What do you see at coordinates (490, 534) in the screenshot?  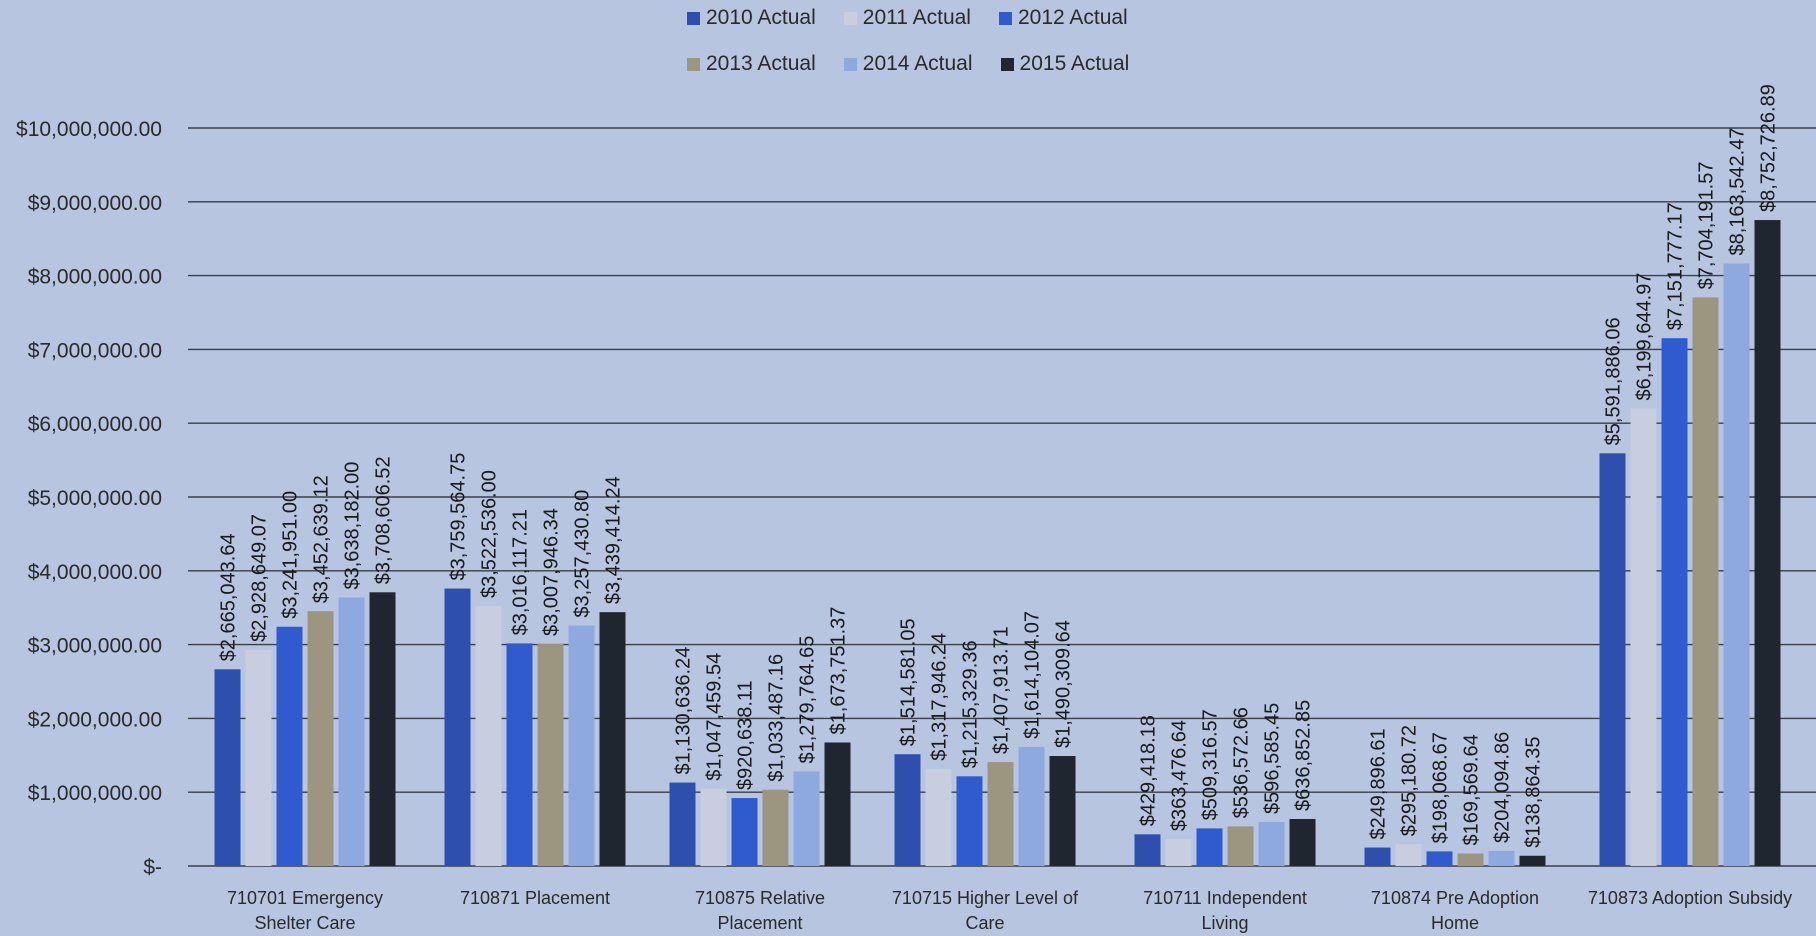 I see `data-label: $3,522,536.00` at bounding box center [490, 534].